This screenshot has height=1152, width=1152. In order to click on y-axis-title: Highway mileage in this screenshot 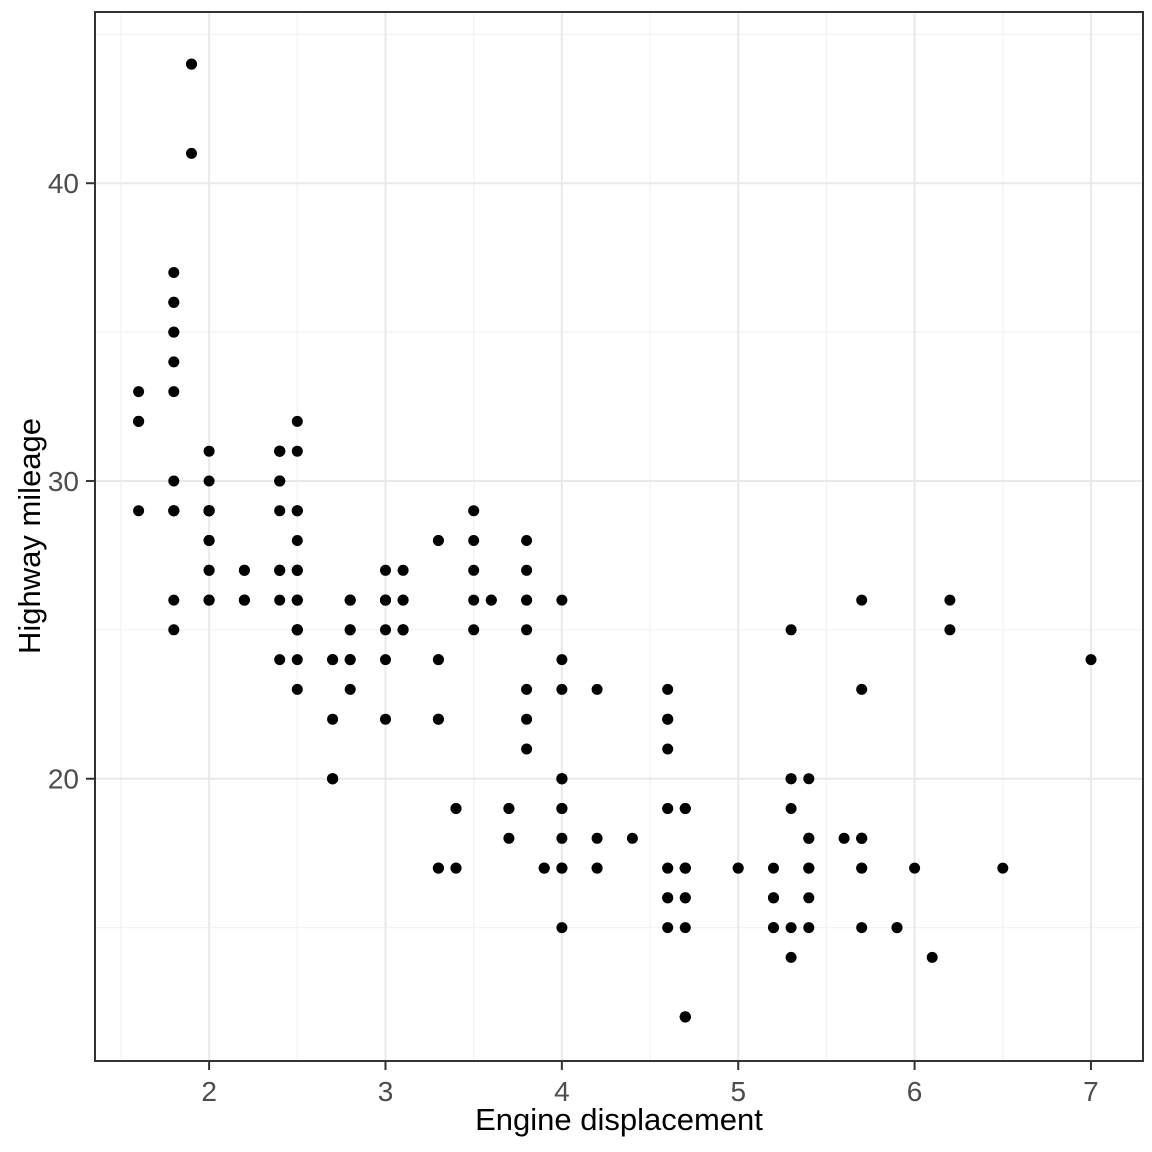, I will do `click(29, 536)`.